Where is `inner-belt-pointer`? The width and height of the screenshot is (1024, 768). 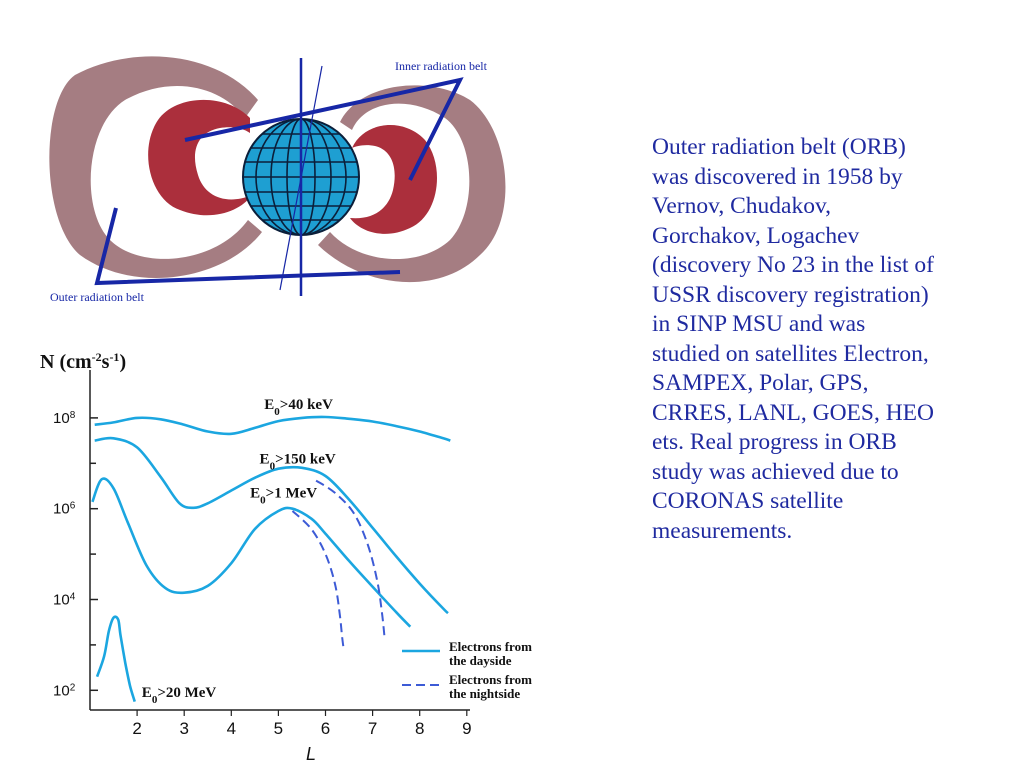
inner-belt-pointer is located at coordinates (324, 129).